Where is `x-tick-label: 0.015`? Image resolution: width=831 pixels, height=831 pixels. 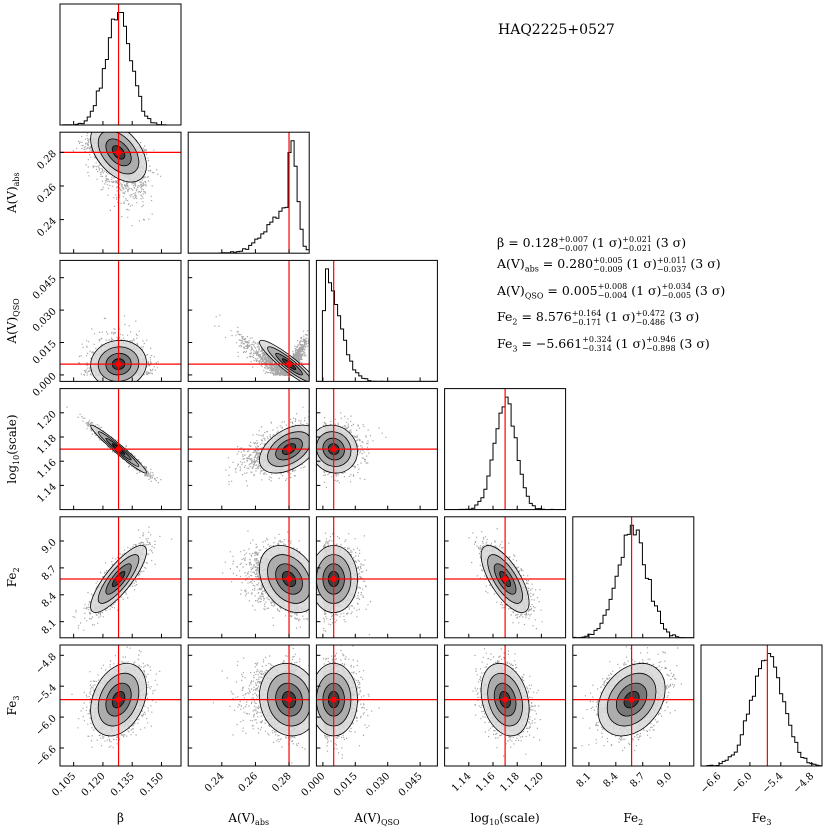 x-tick-label: 0.015 is located at coordinates (346, 785).